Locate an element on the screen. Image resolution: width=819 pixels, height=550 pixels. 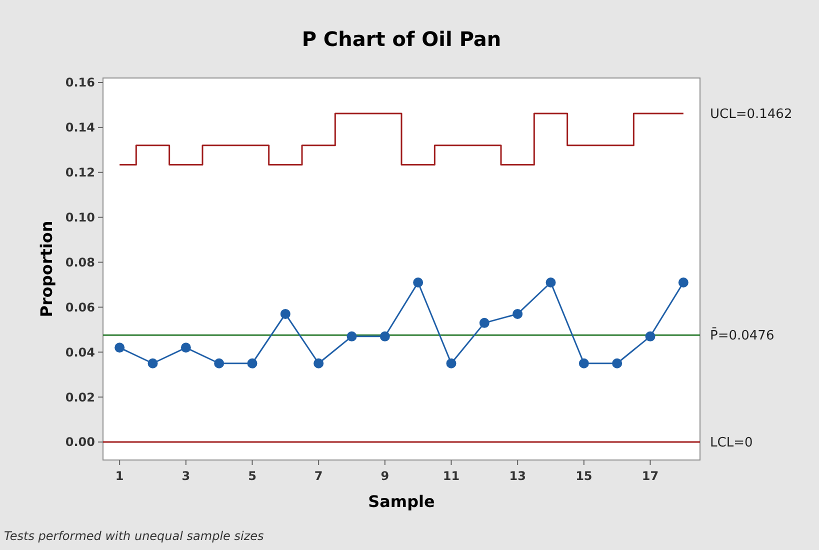
x-tick-label: 17 is located at coordinates (650, 476).